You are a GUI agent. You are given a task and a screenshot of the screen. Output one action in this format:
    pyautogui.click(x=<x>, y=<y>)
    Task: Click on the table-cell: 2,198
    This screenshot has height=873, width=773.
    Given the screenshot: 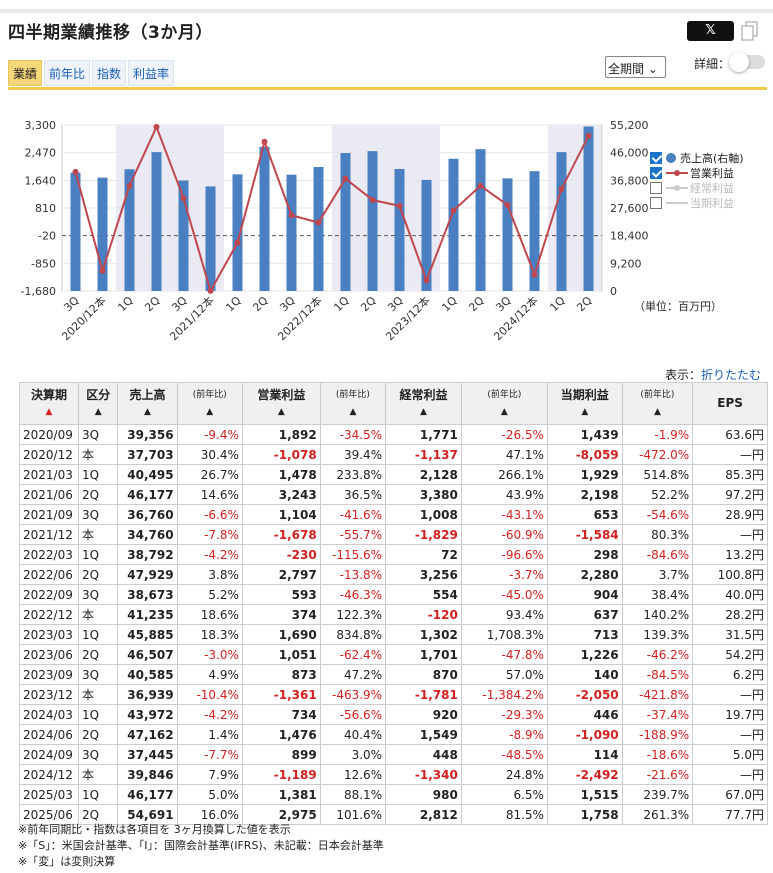 What is the action you would take?
    pyautogui.click(x=584, y=494)
    